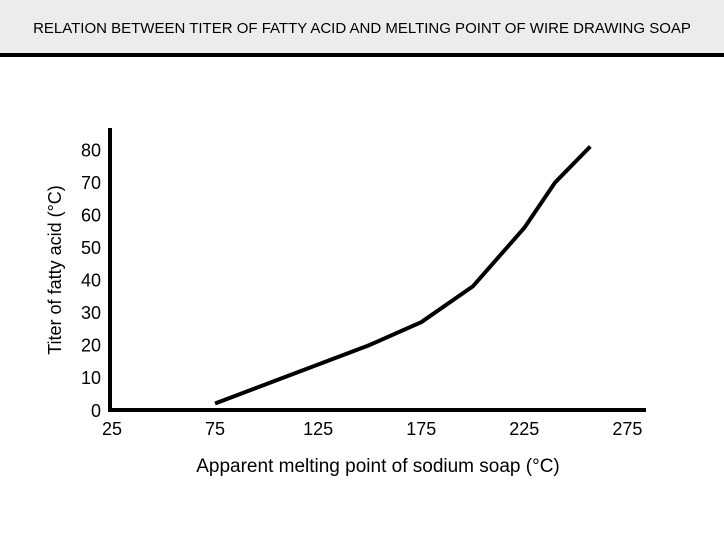 The image size is (724, 542). What do you see at coordinates (91, 248) in the screenshot?
I see `y-tick-label: 50` at bounding box center [91, 248].